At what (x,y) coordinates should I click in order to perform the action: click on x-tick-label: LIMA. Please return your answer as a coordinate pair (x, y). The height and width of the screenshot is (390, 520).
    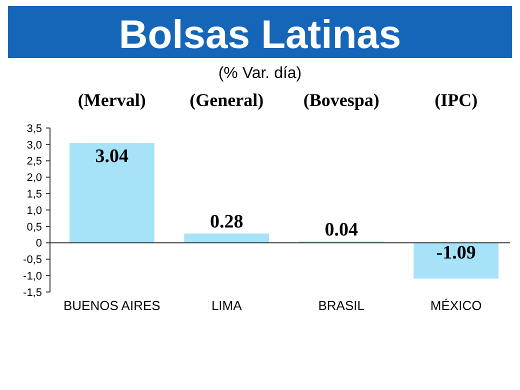
    Looking at the image, I should click on (226, 305).